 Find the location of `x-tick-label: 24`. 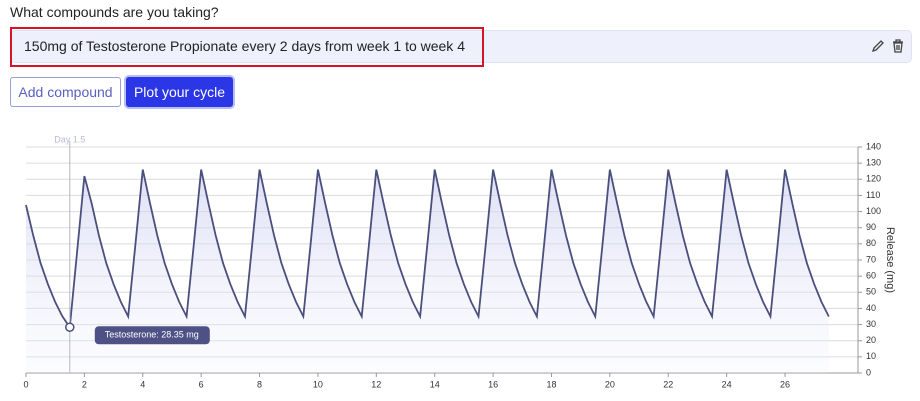

x-tick-label: 24 is located at coordinates (727, 384).